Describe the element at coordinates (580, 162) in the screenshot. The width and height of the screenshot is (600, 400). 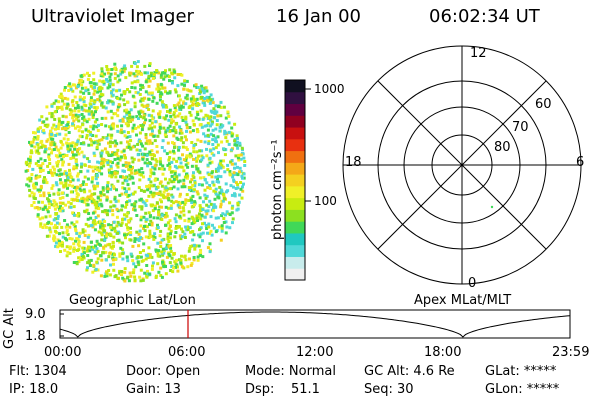
I see `mlt-label-6: 6` at that location.